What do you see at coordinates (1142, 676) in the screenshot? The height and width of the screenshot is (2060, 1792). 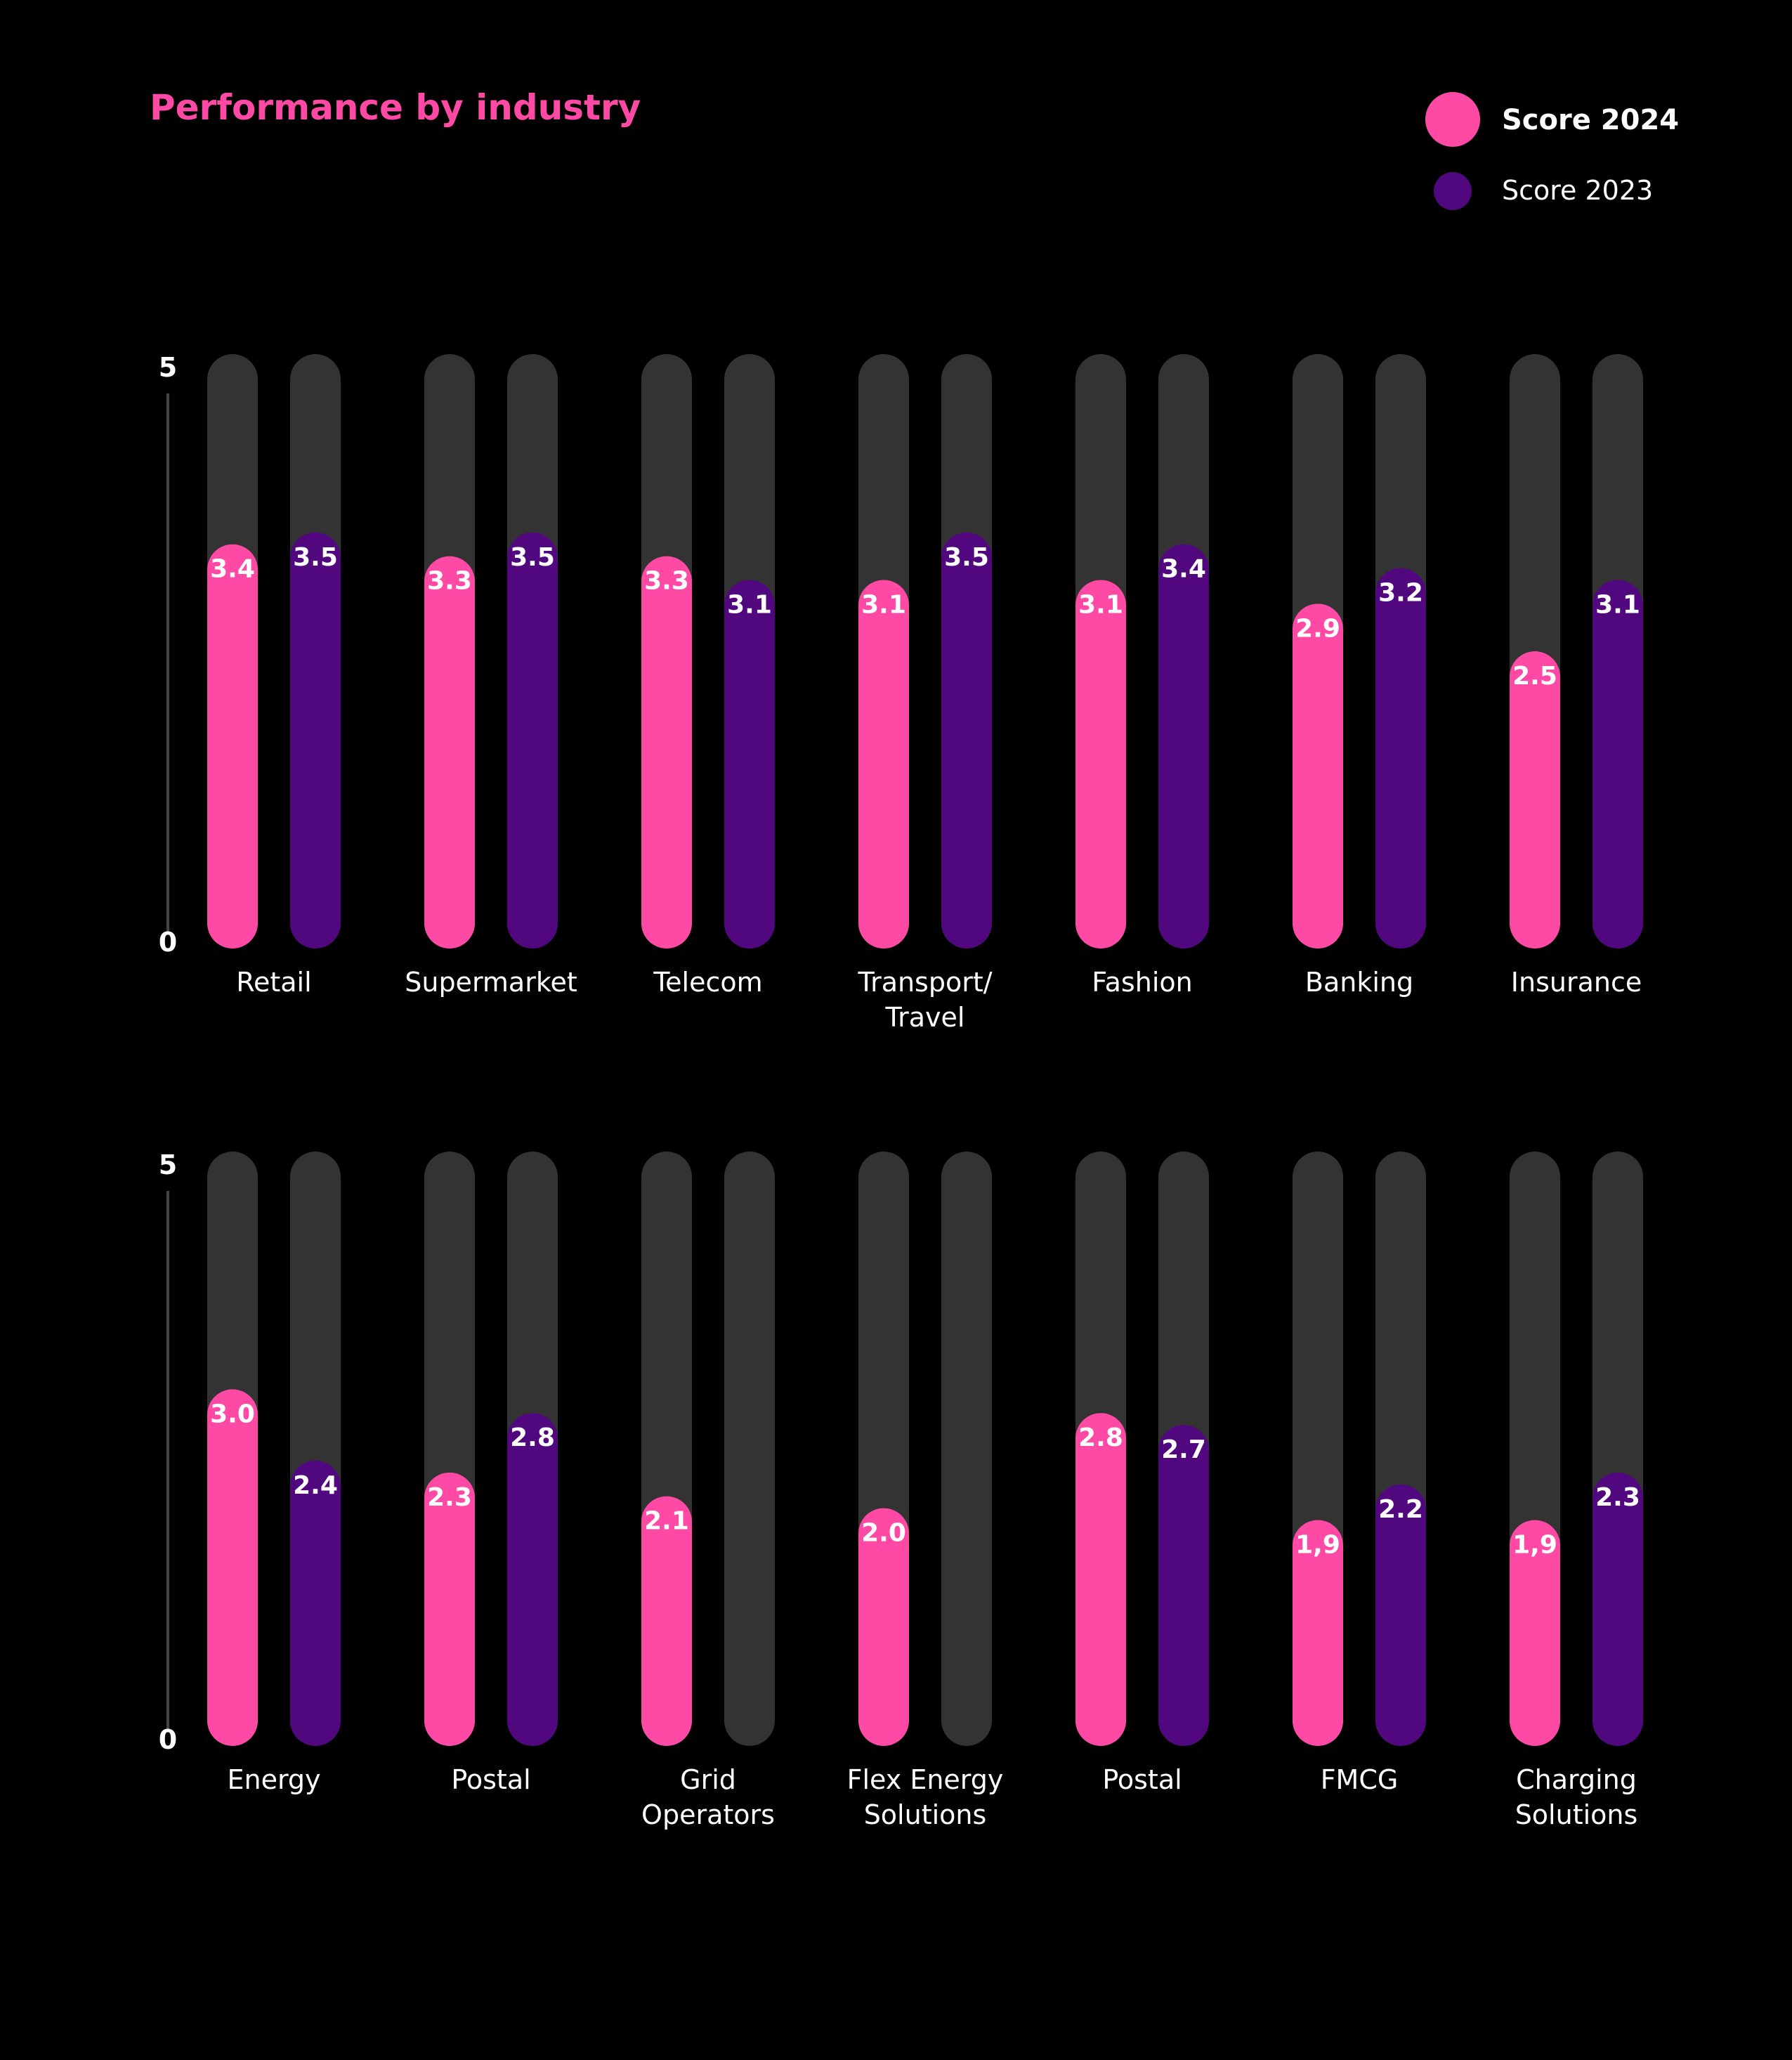 I see `category-group-fashion: 3.1 3.4 Fashion` at bounding box center [1142, 676].